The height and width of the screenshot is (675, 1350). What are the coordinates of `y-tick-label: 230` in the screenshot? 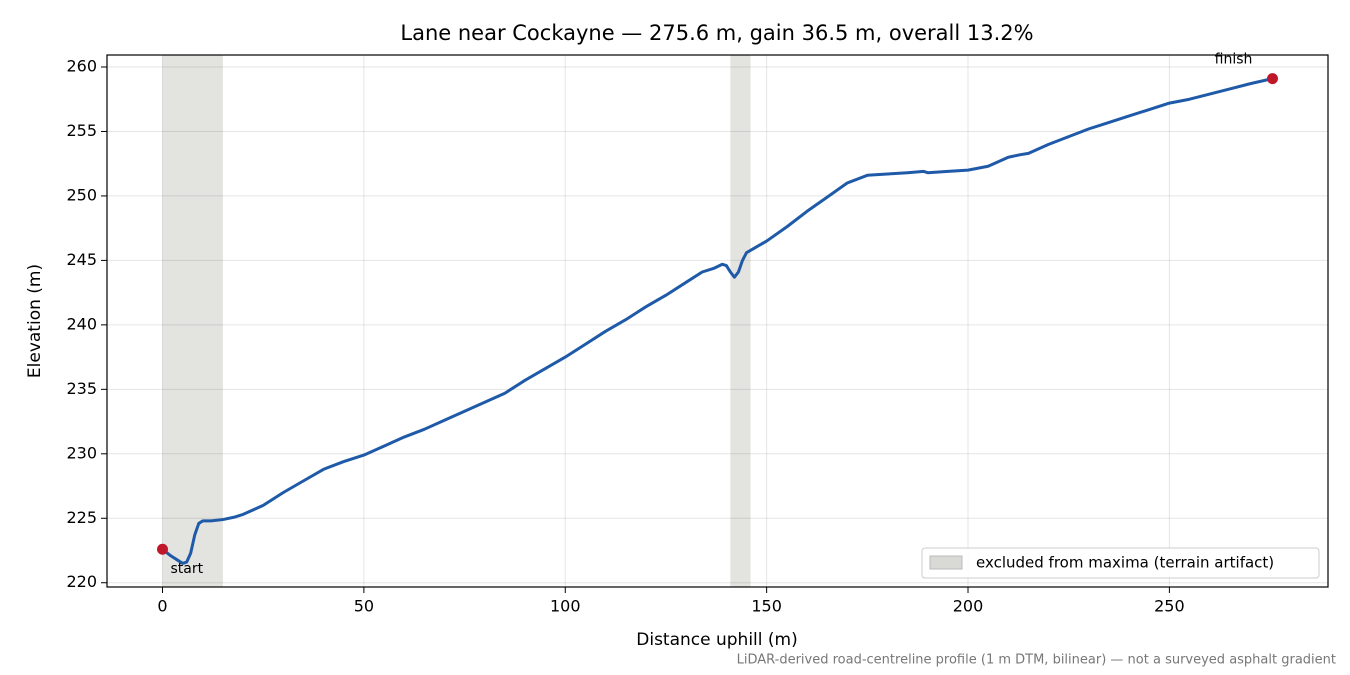 It's located at (81, 452).